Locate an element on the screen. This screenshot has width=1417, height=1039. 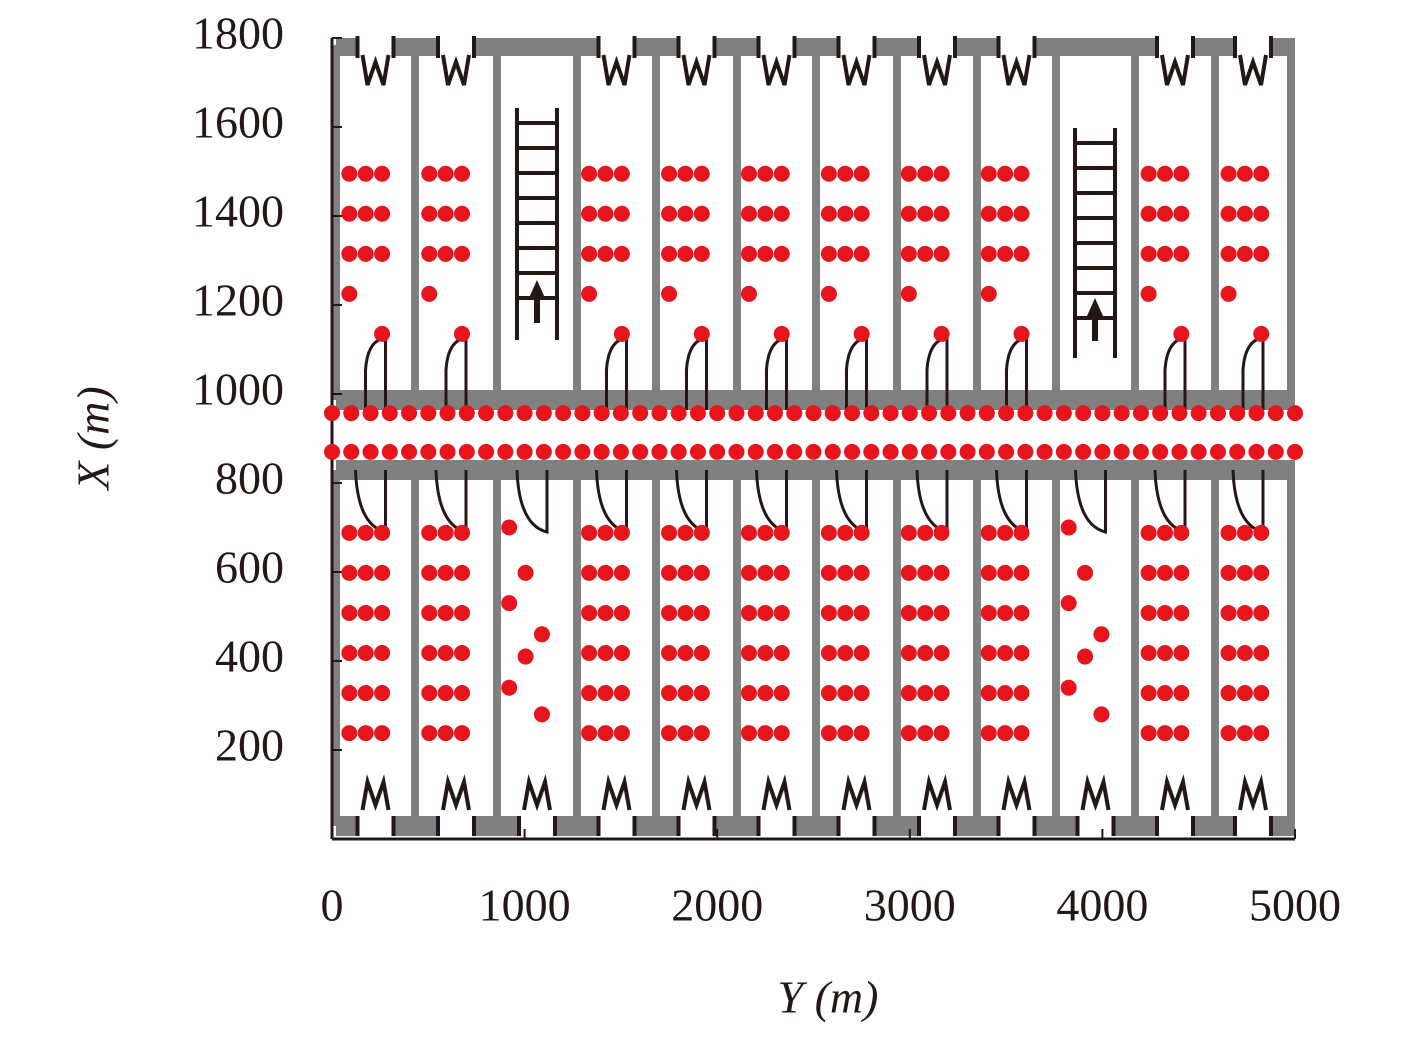
y-tick-label: 1800 is located at coordinates (238, 33).